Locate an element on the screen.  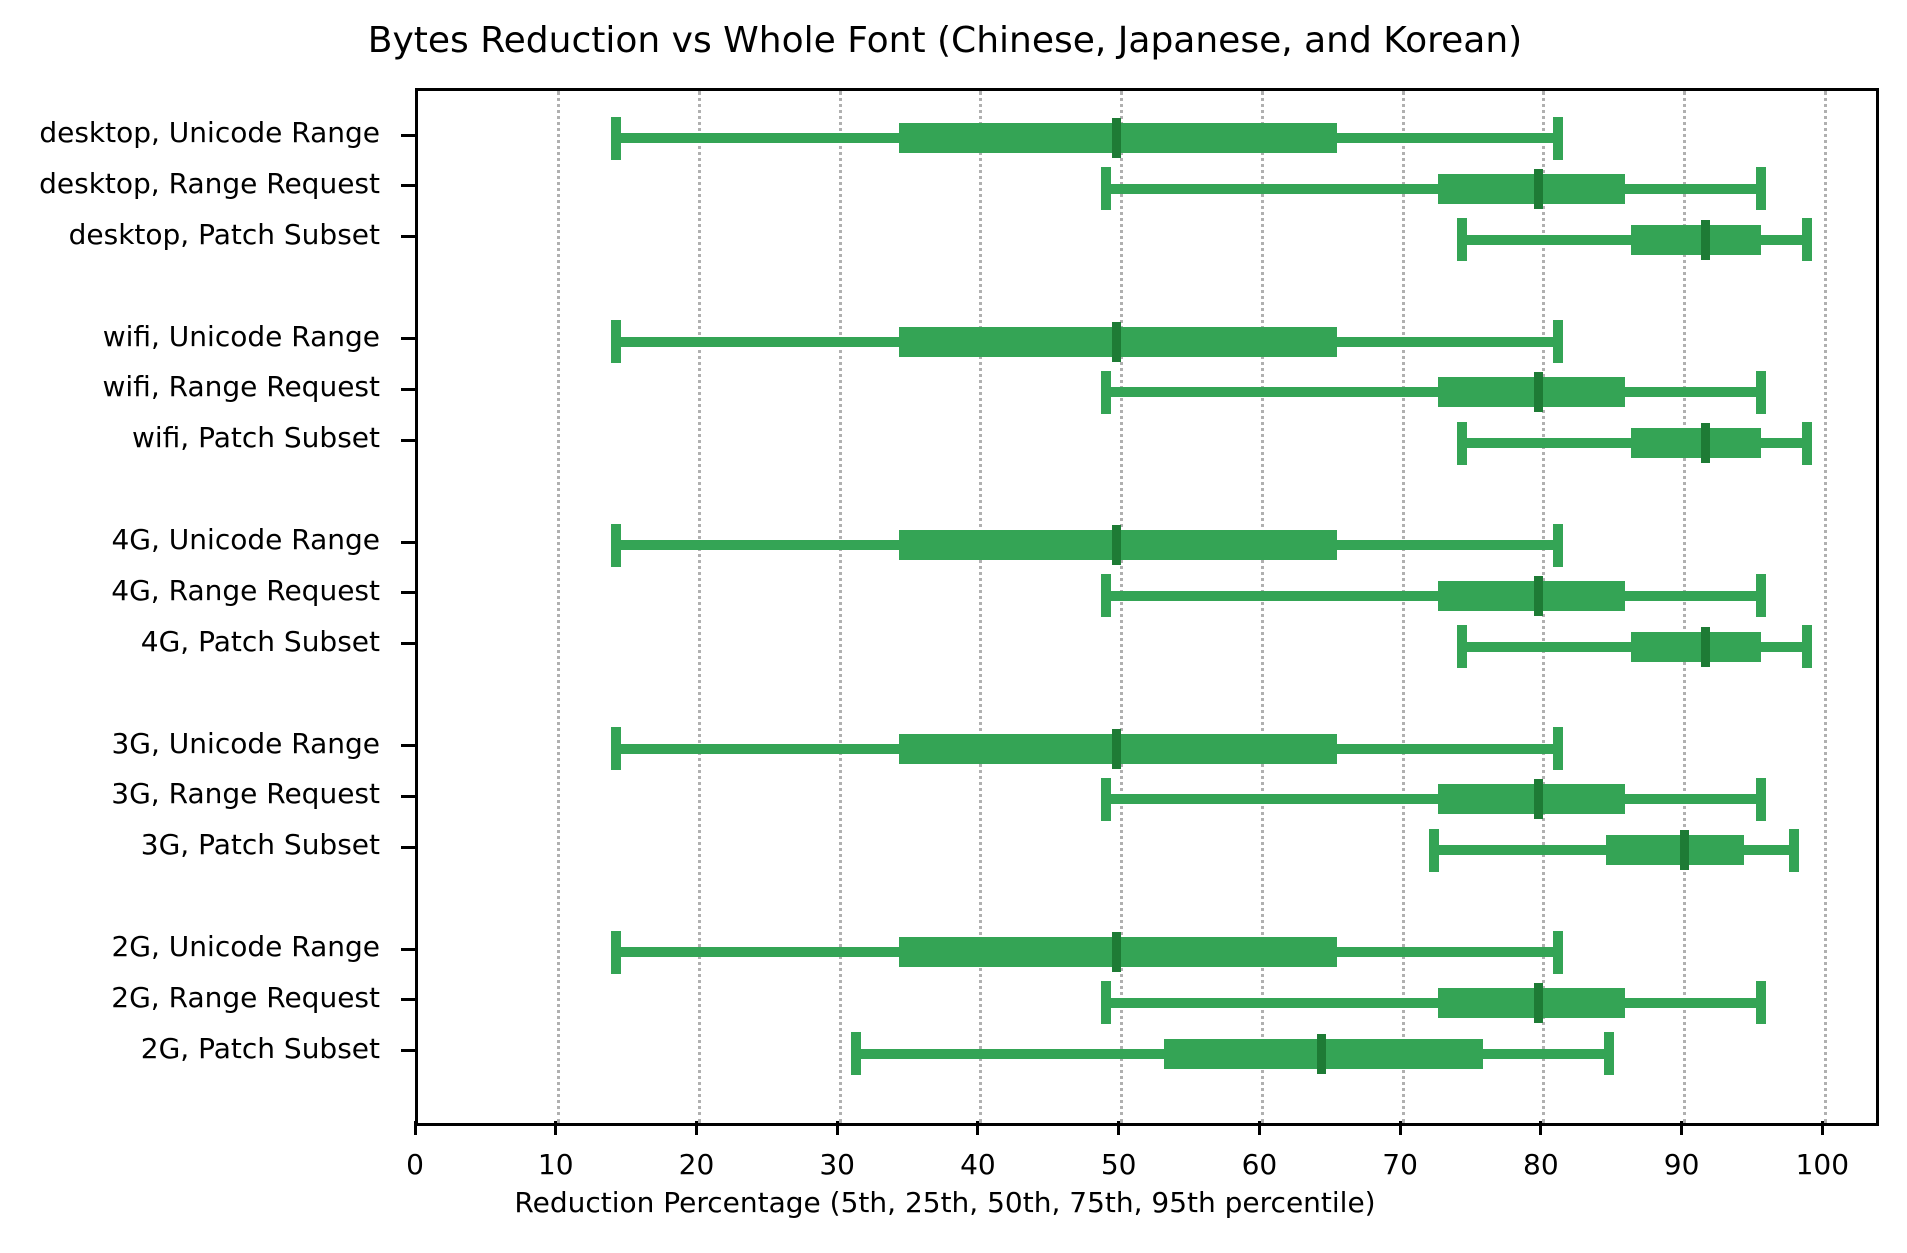
y-tick-label: 4G, Range Request is located at coordinates (245, 590).